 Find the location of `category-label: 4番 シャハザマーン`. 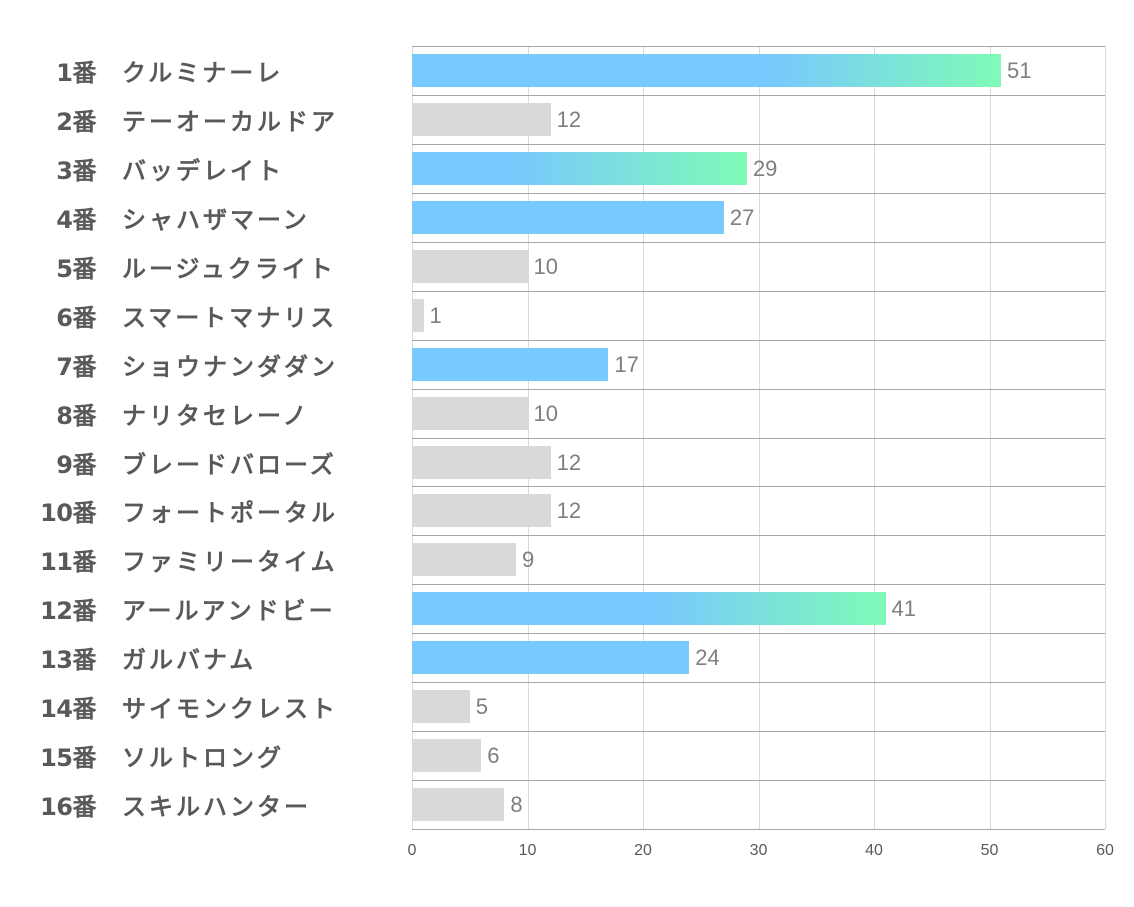

category-label: 4番 シャハザマーン is located at coordinates (155, 217).